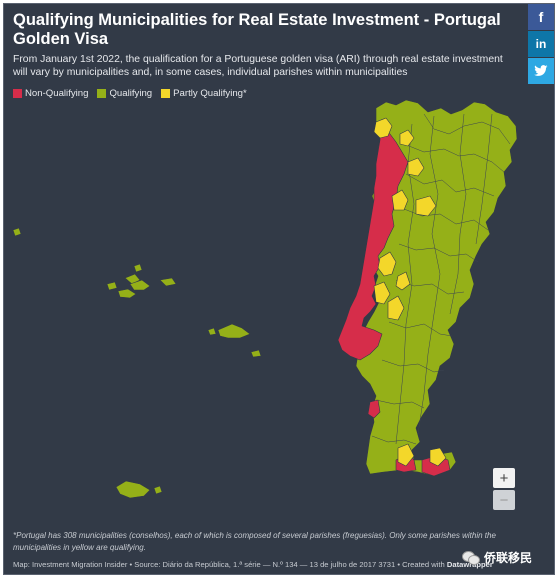 The image size is (558, 578). I want to click on zoom-out-button: −, so click(504, 500).